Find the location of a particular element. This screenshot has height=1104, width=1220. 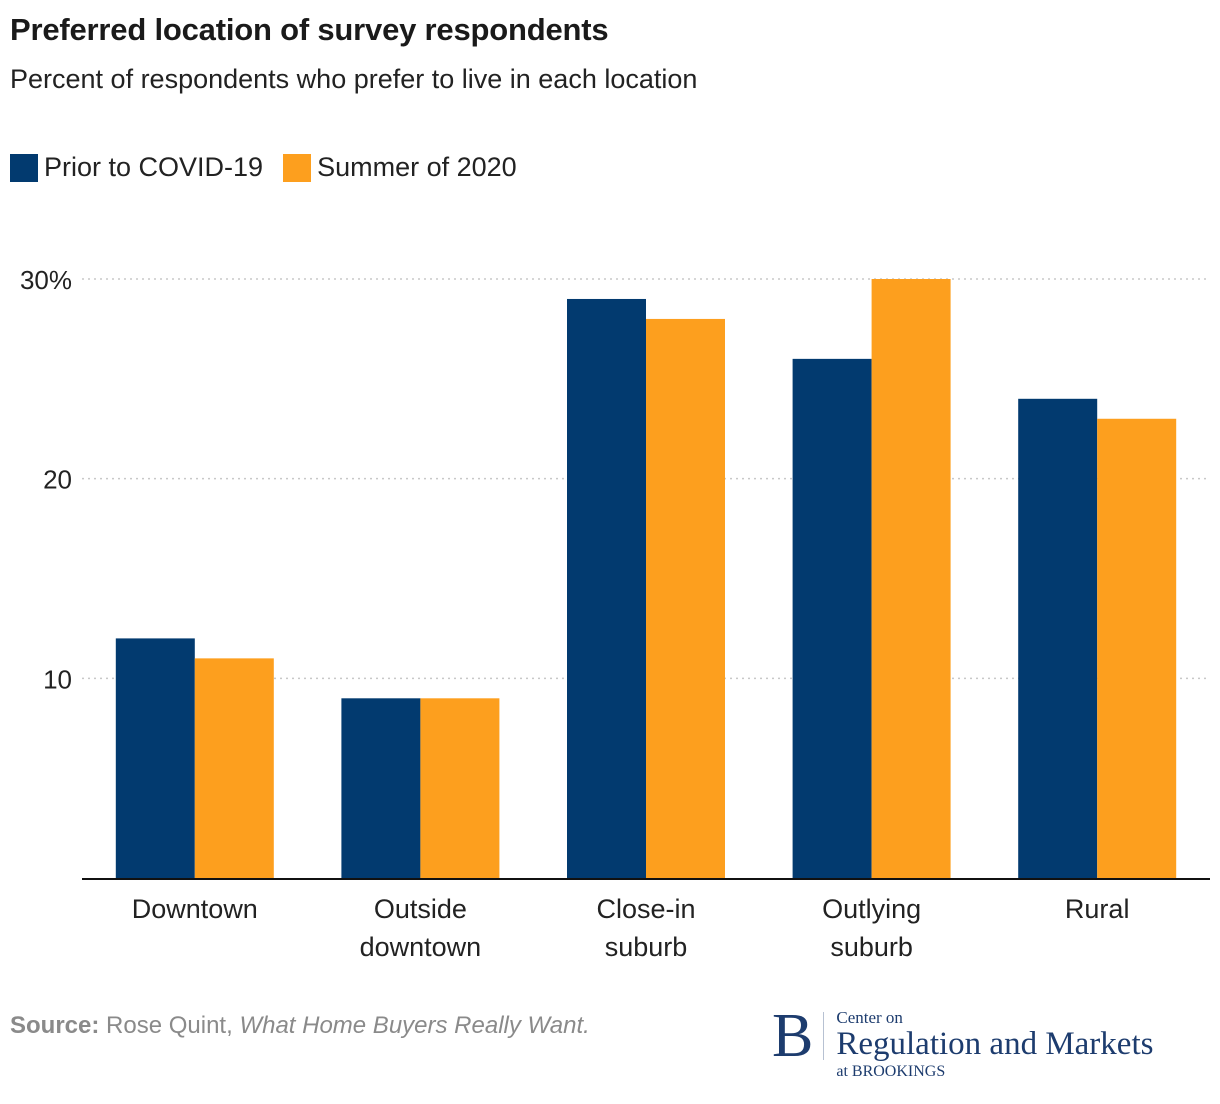

logo-line1: Center on is located at coordinates (869, 1017).